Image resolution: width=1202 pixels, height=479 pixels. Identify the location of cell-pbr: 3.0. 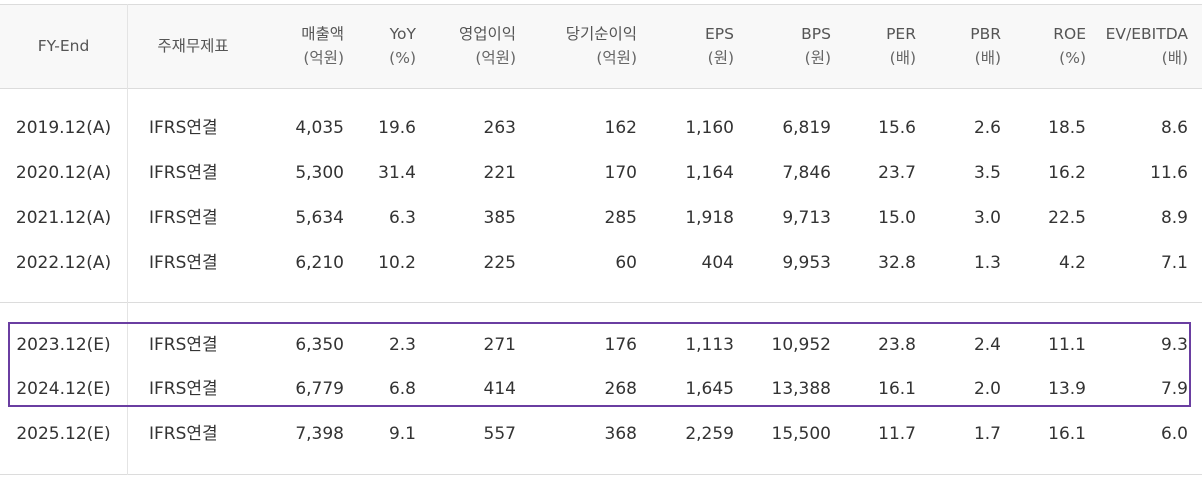
(987, 218).